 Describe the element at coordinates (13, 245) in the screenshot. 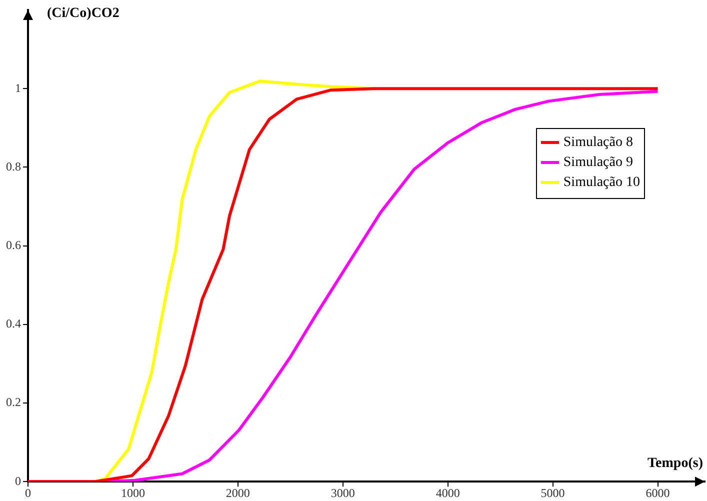

I see `y-tick-label: 0.6` at that location.